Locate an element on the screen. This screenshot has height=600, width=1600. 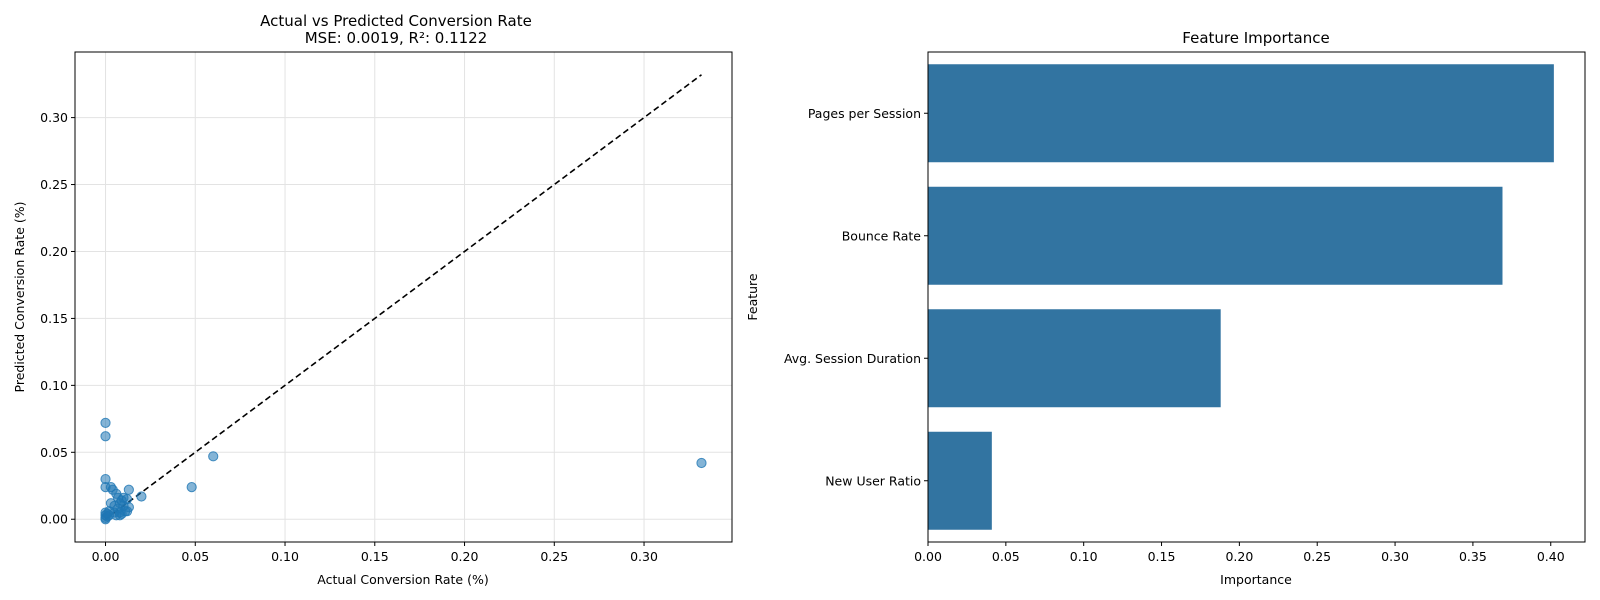
importance-x-tick-label: 0.40 is located at coordinates (1551, 556).